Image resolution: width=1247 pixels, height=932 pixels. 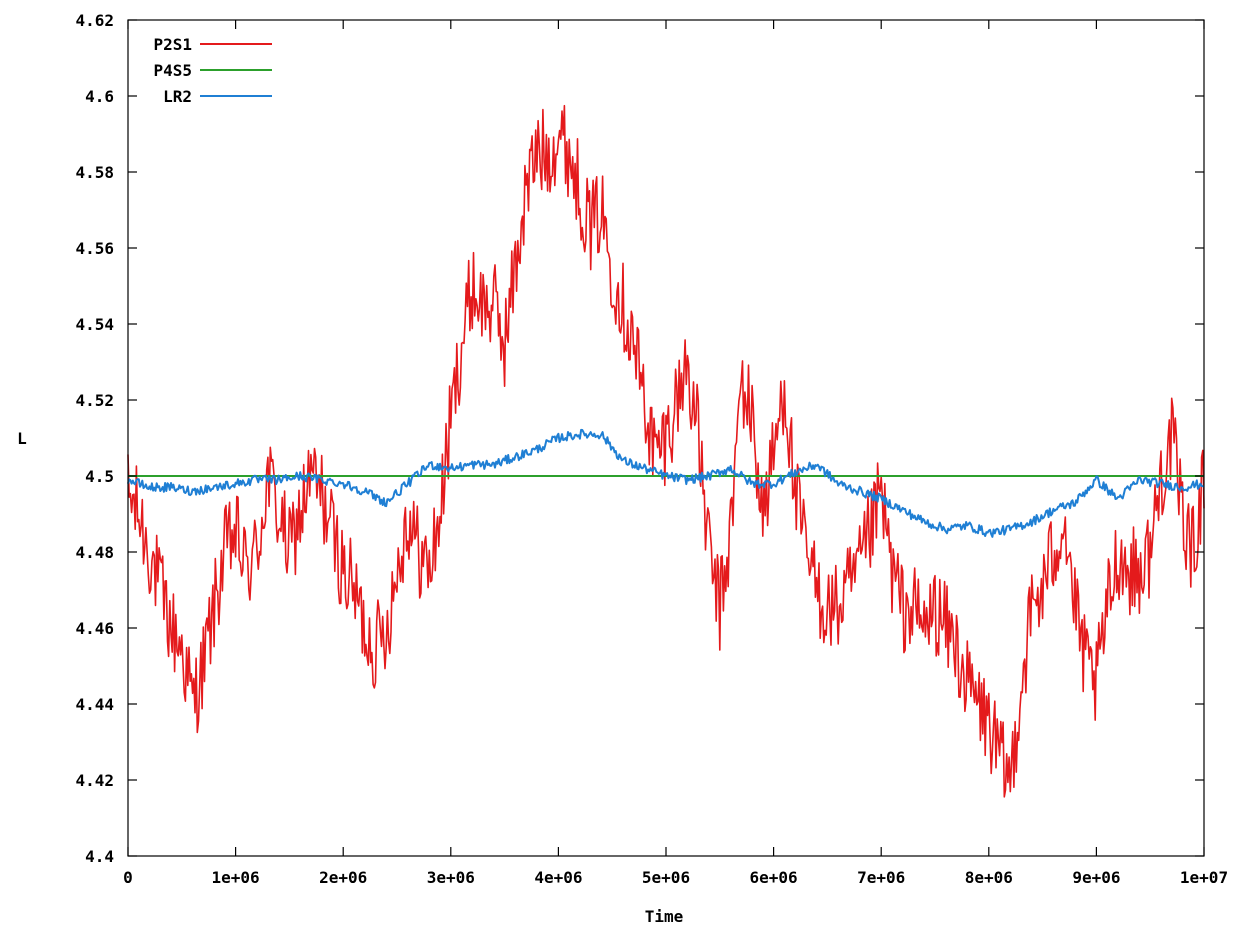 I want to click on legend-label-p2s1: P2S1, so click(x=172, y=44).